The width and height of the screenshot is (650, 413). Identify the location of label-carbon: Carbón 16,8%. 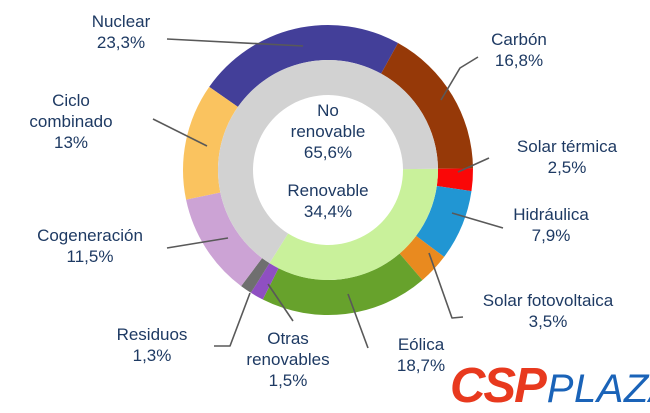
(519, 50).